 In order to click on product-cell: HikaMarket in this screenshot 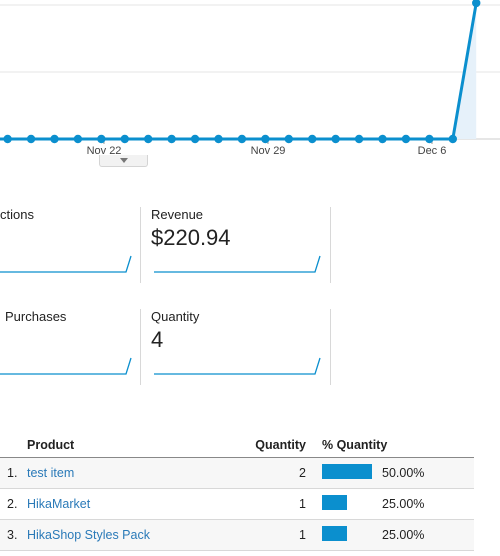, I will do `click(137, 504)`.